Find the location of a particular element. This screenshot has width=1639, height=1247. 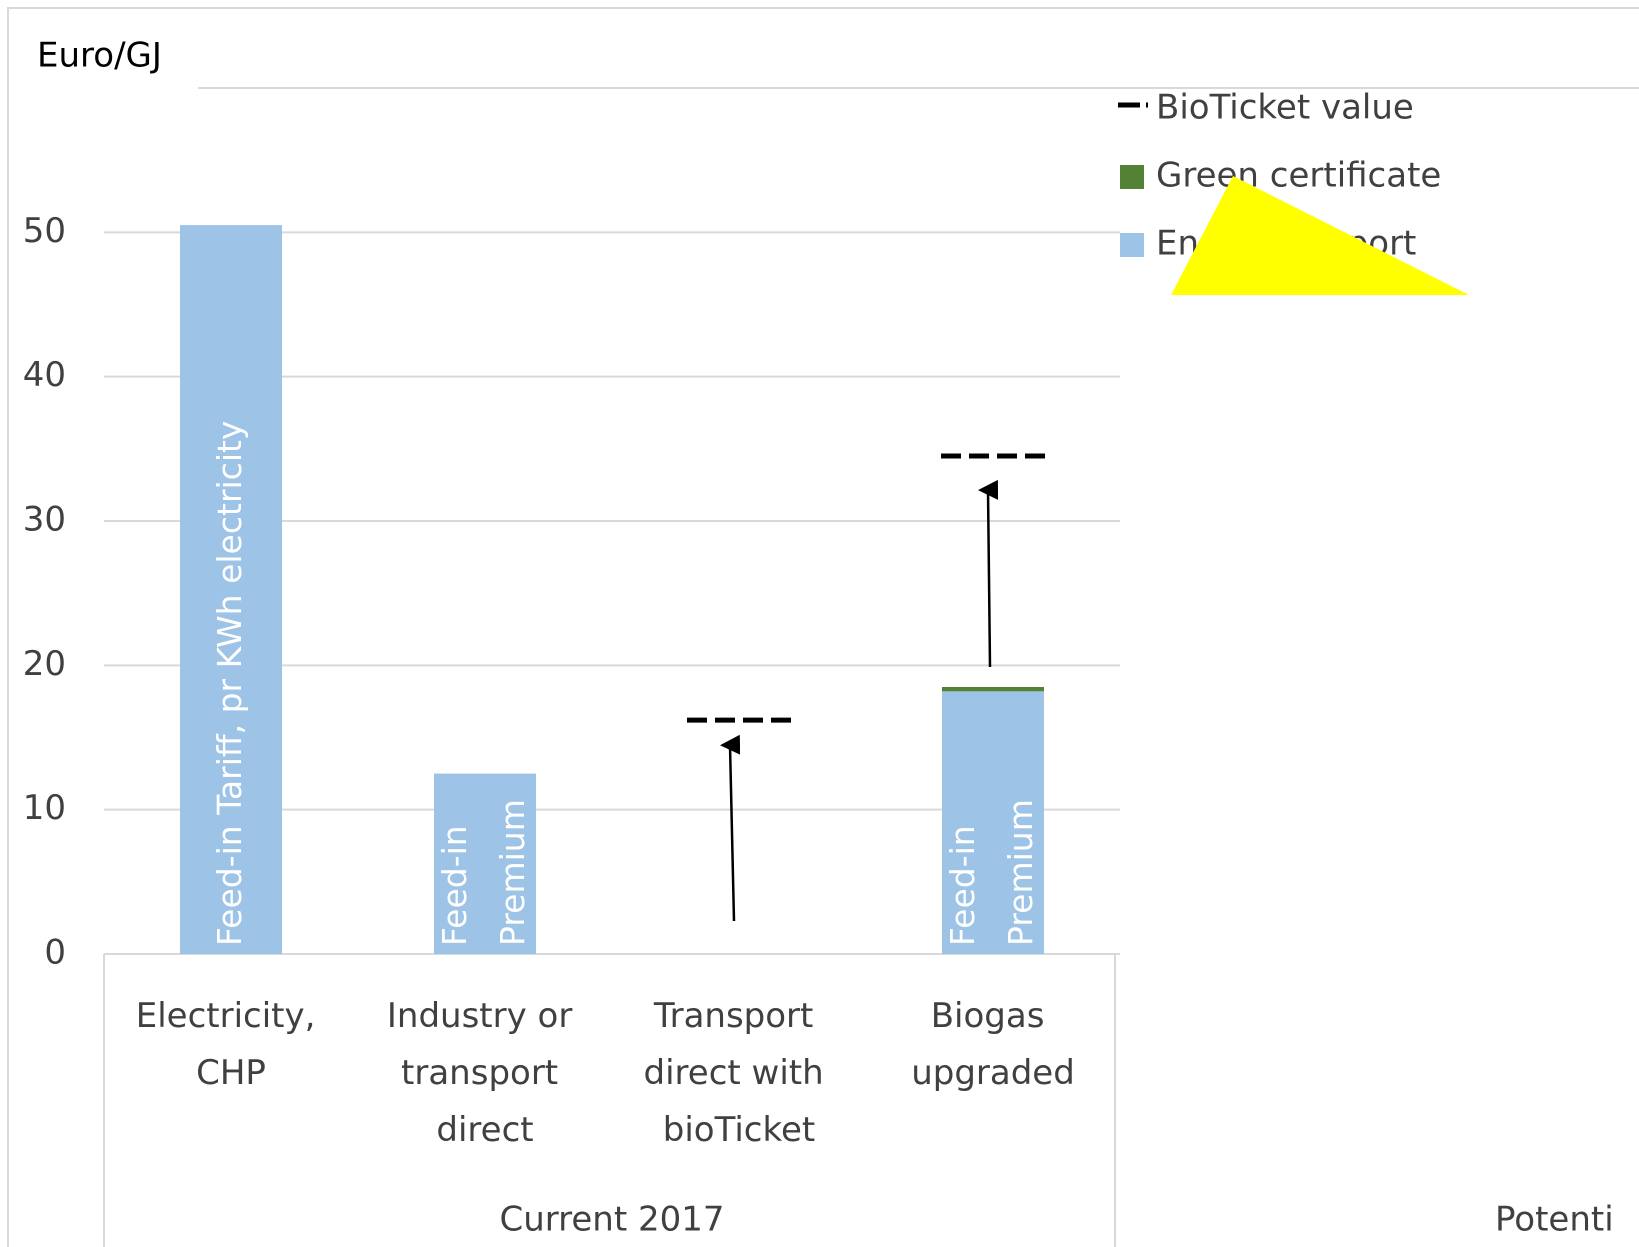

y-tick-label: 20 is located at coordinates (44, 664).